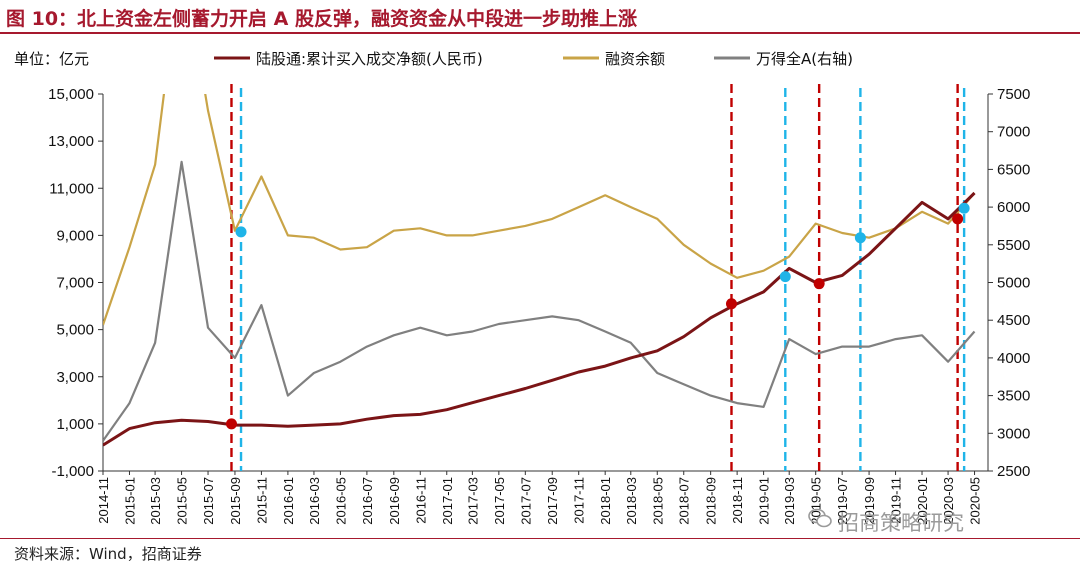 Image resolution: width=1080 pixels, height=569 pixels. Describe the element at coordinates (1013, 283) in the screenshot. I see `y-right-tick-label: 5000` at that location.